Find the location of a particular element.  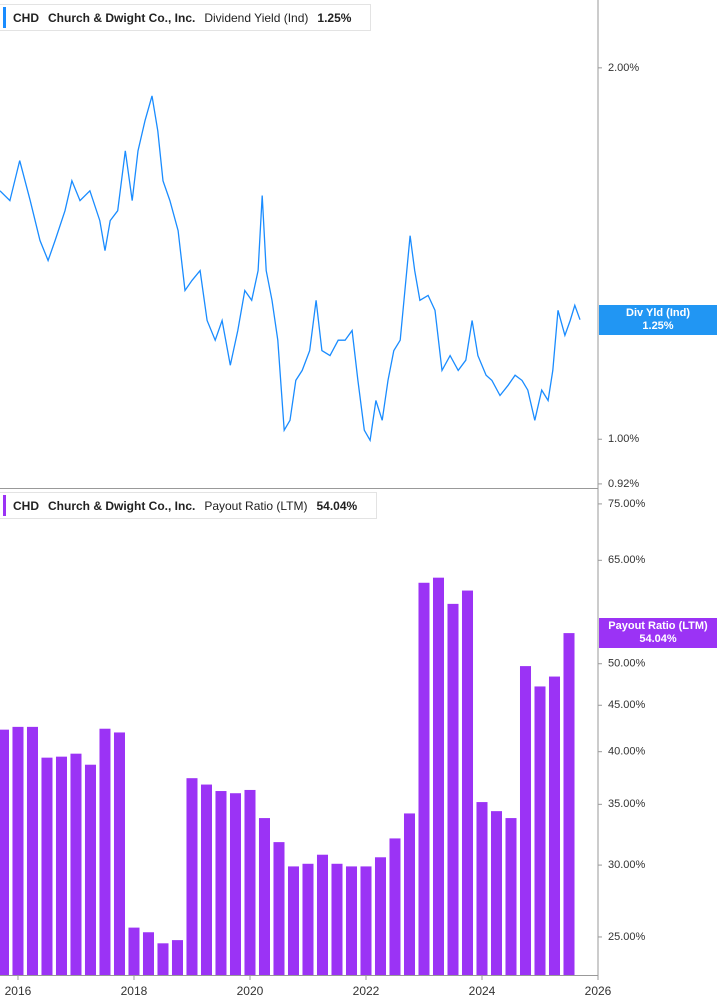

y-tick-label: 25.00% is located at coordinates (627, 937).